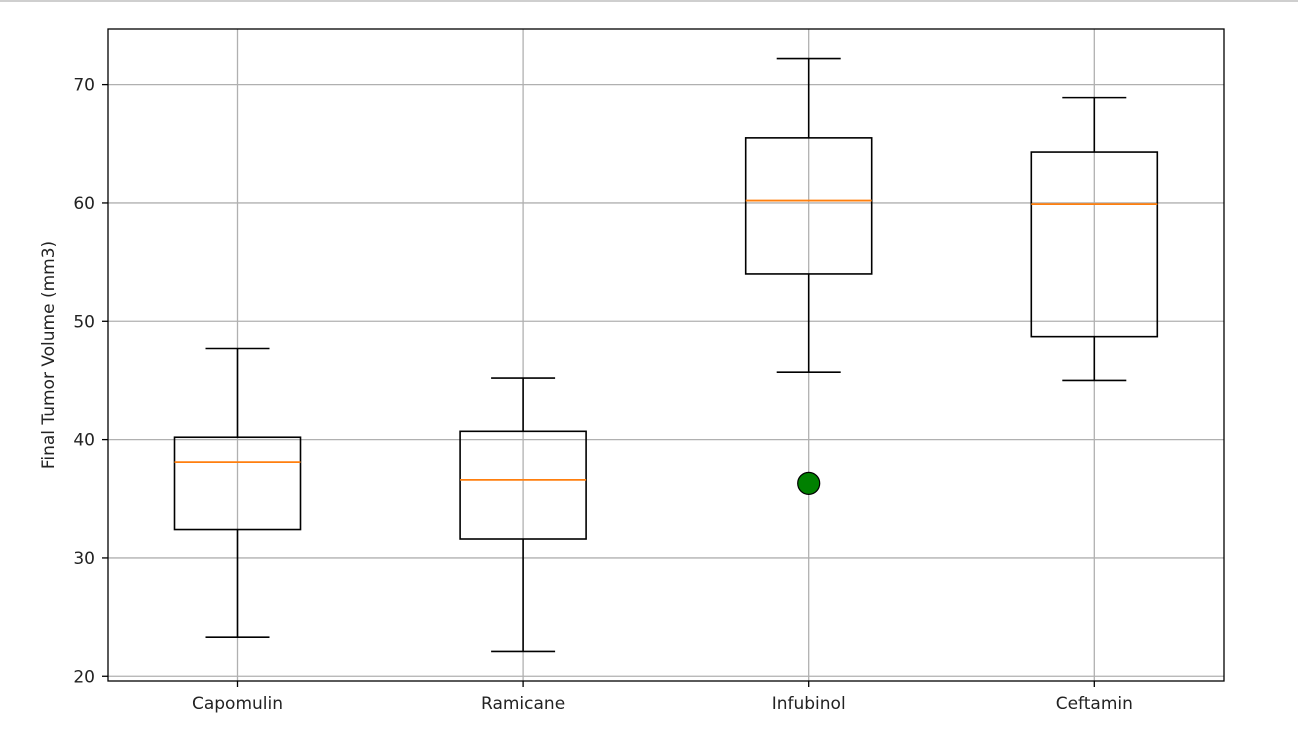 This screenshot has height=742, width=1298. I want to click on x-tick-label: Ramicane, so click(523, 704).